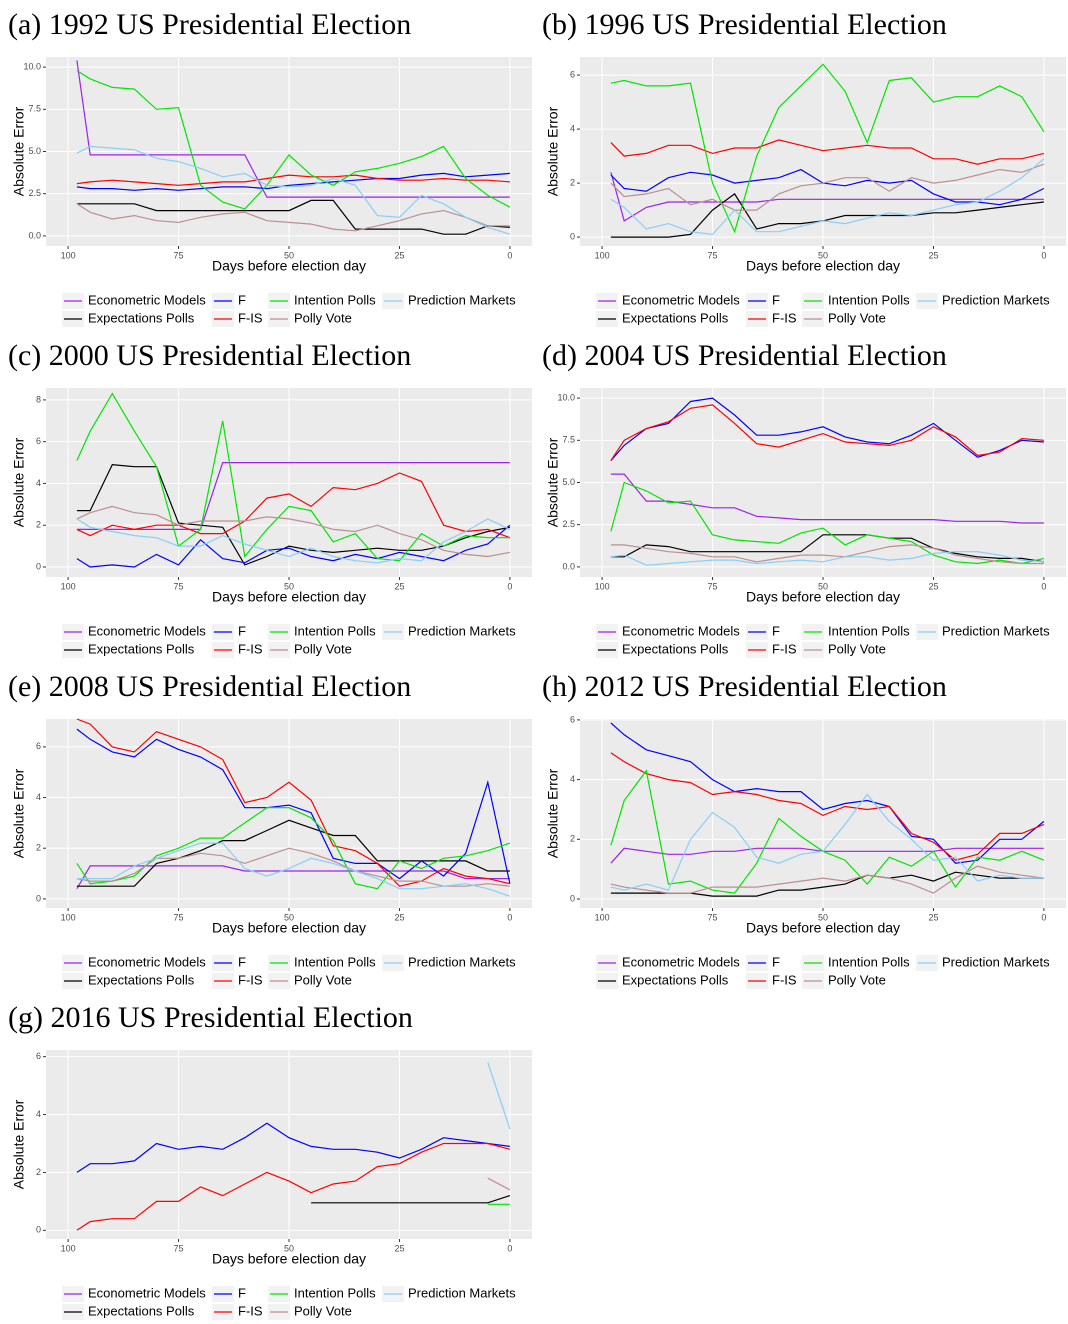  I want to click on y-tick-label: 8, so click(38, 399).